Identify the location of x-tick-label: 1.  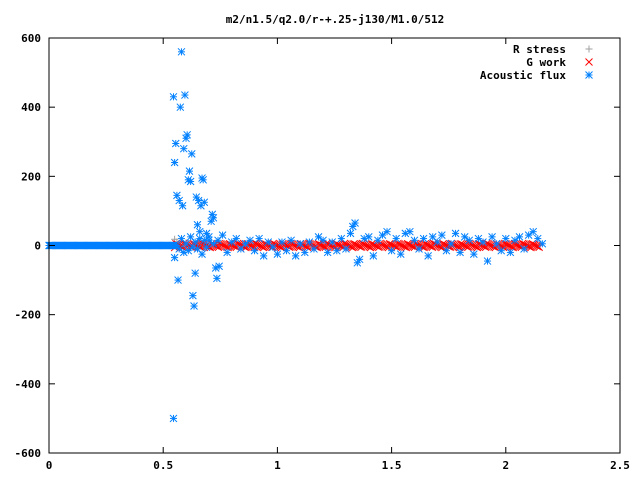
(277, 465).